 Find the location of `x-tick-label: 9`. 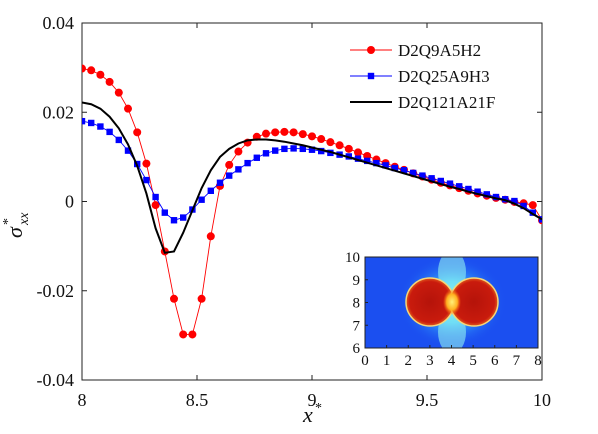

x-tick-label: 9 is located at coordinates (312, 400).